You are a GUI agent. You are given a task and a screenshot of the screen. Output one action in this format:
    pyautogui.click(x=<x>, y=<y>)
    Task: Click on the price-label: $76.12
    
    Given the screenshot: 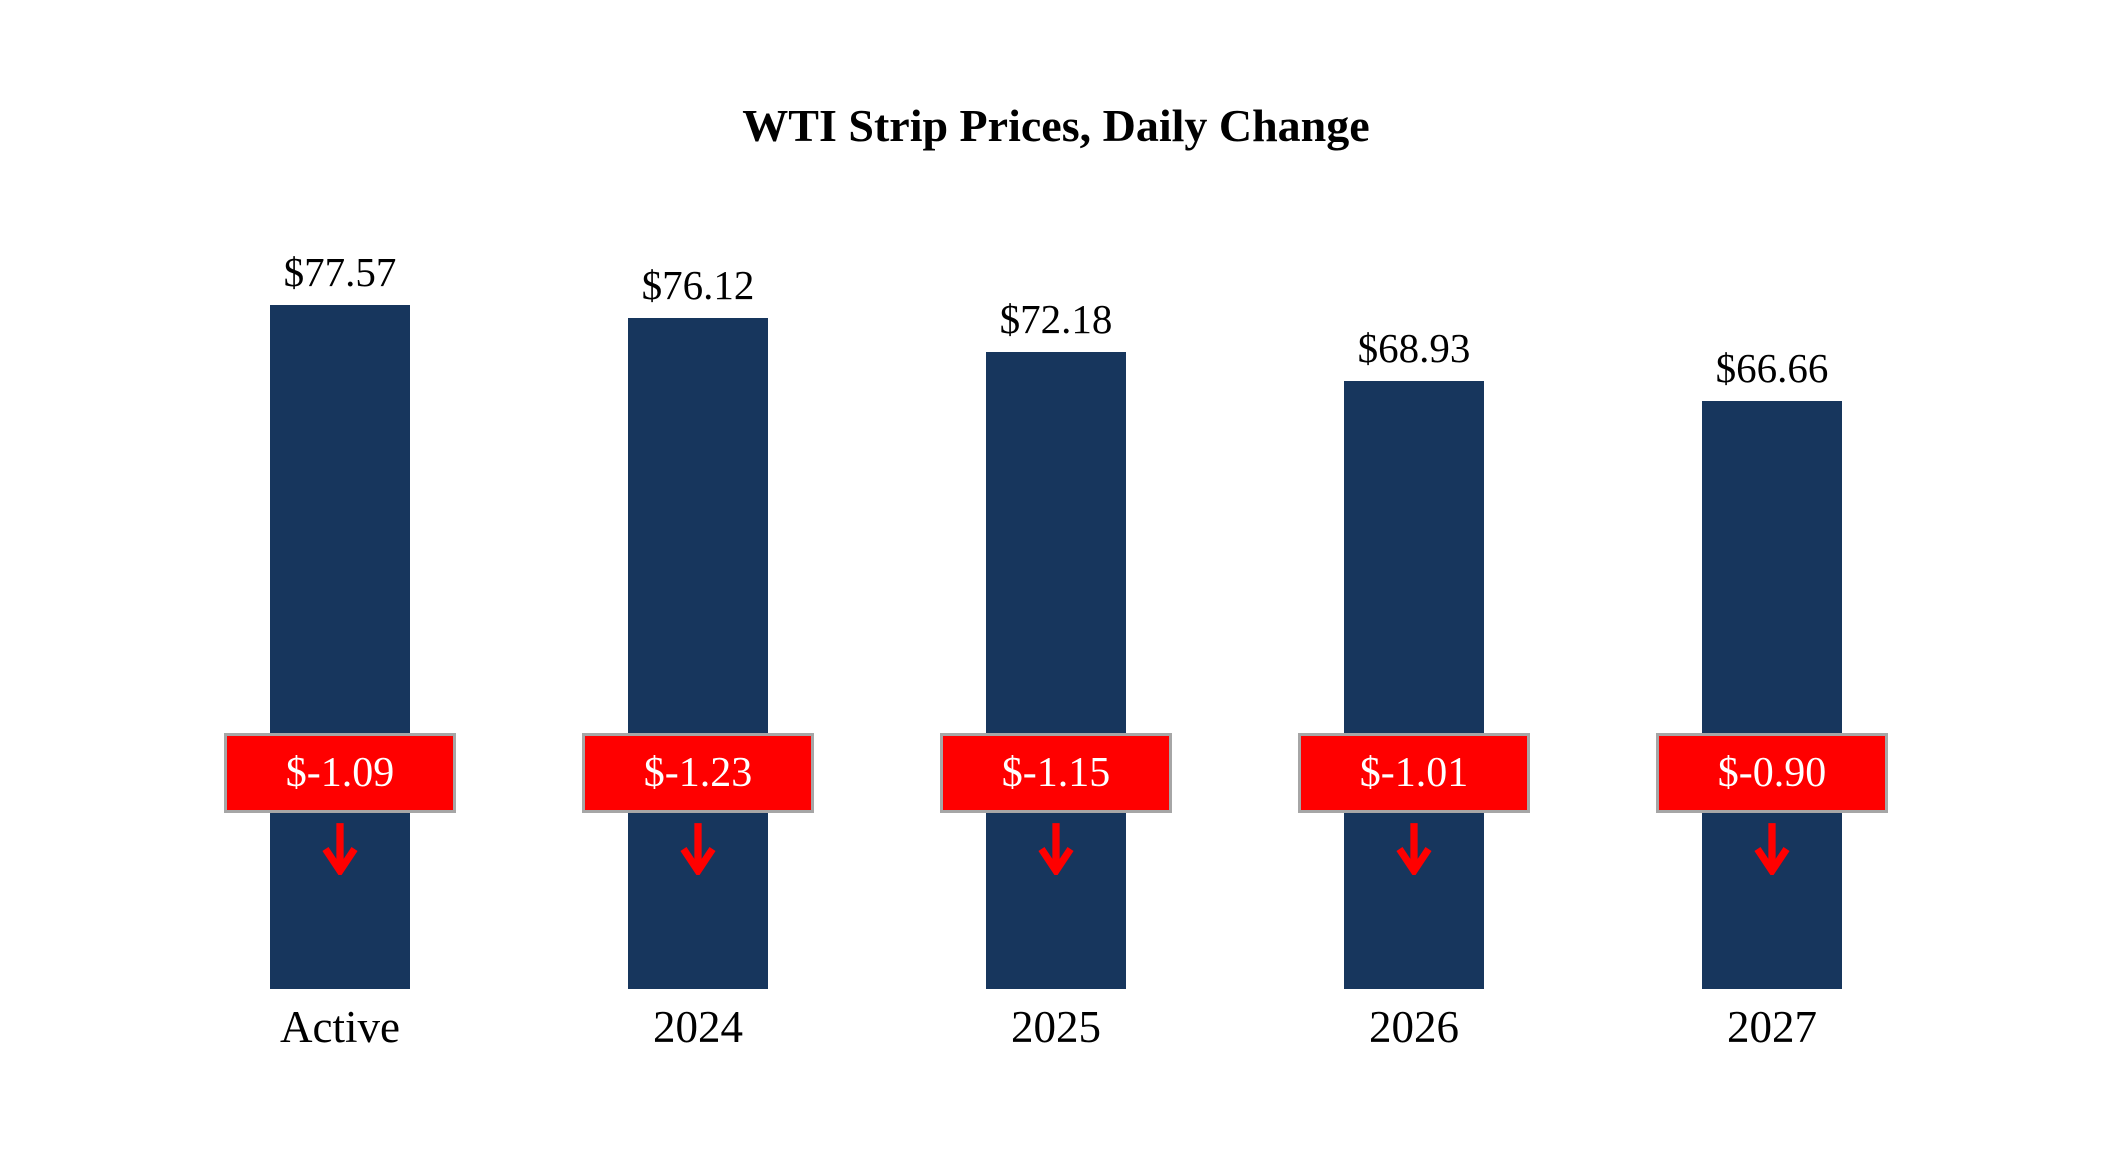 What is the action you would take?
    pyautogui.click(x=698, y=284)
    